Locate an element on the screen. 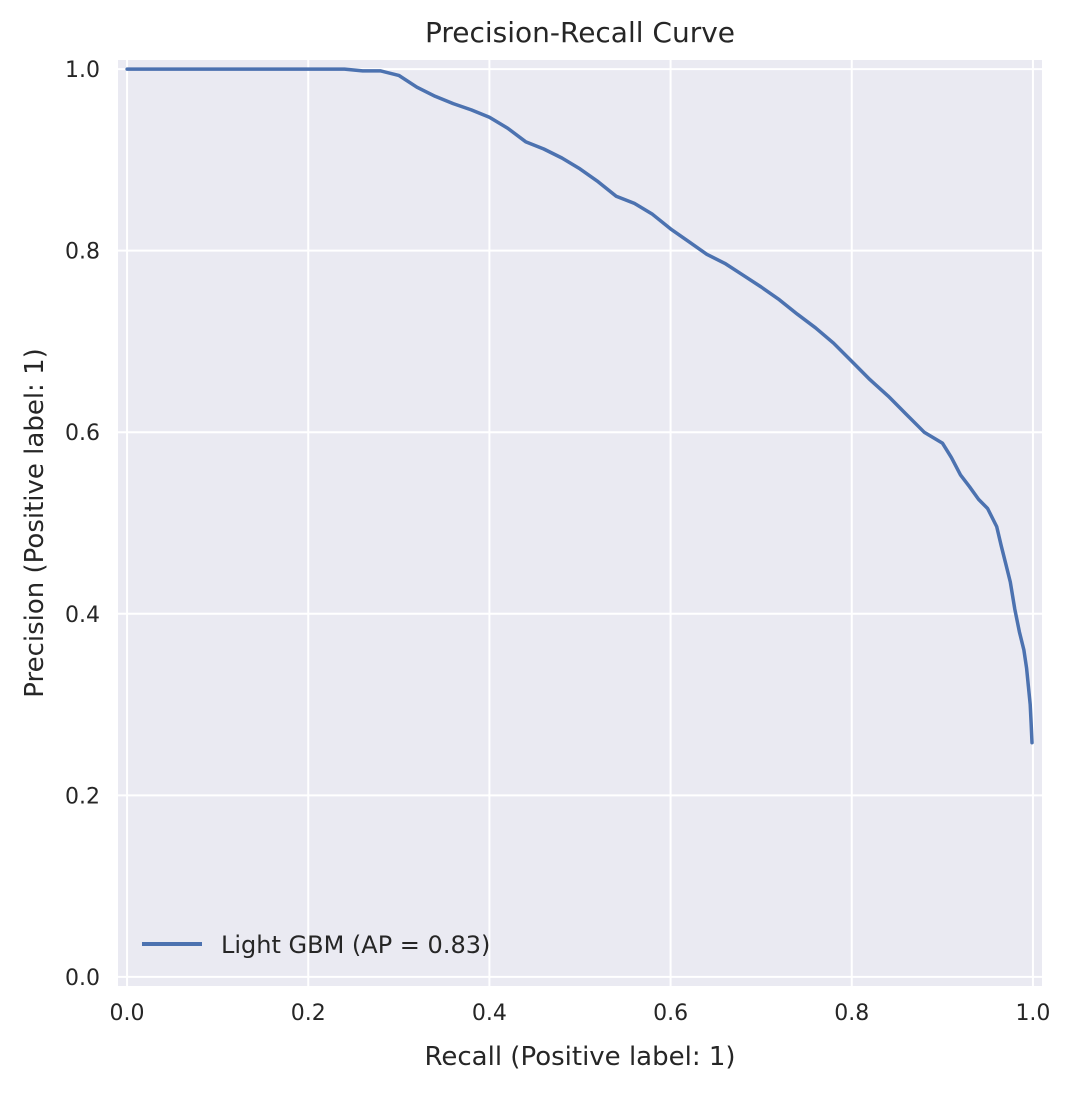  y-tick-label: 1.0 is located at coordinates (82, 70).